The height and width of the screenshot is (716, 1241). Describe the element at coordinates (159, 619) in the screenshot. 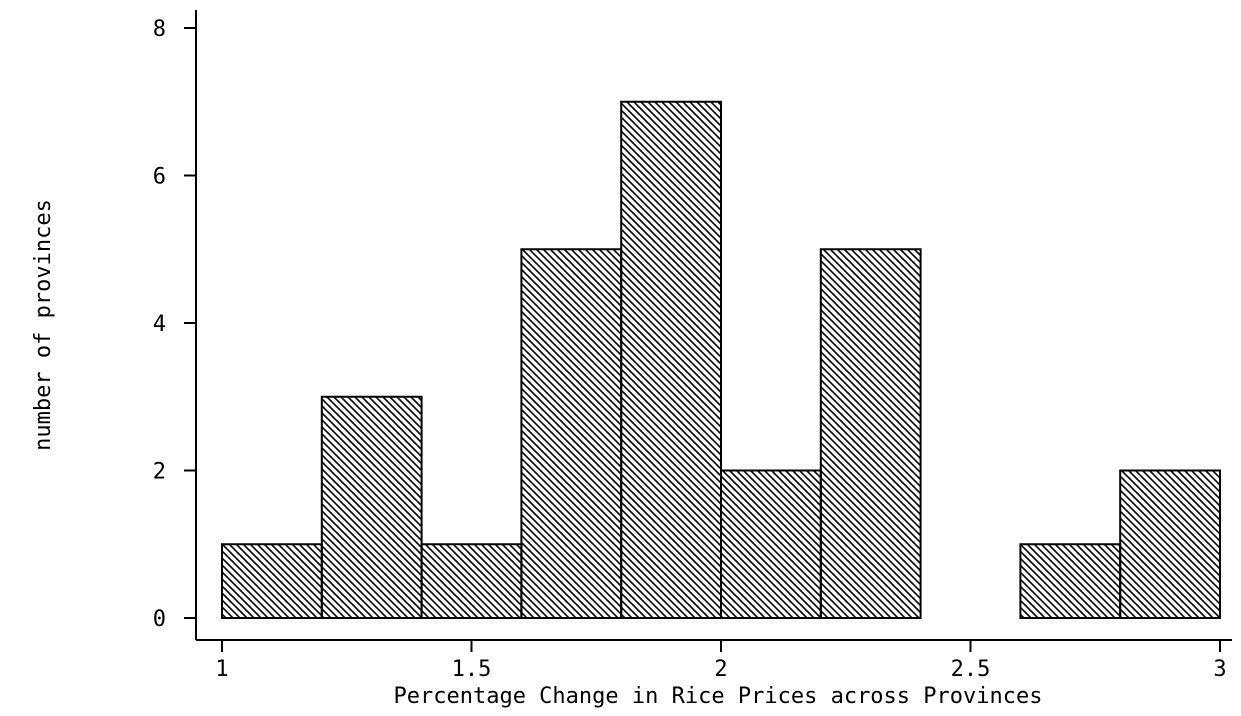

I see `y-tick-label: 0` at that location.